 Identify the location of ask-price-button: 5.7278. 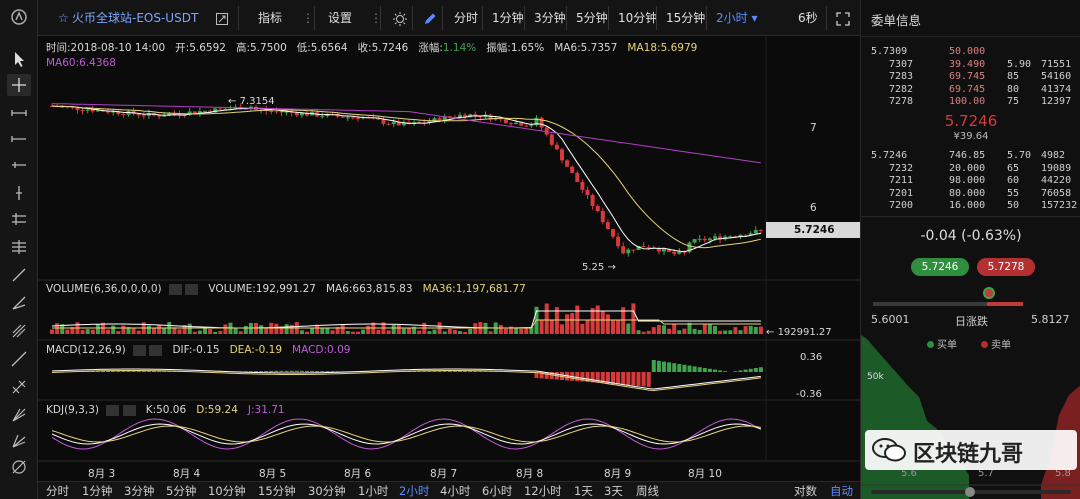
(1006, 267).